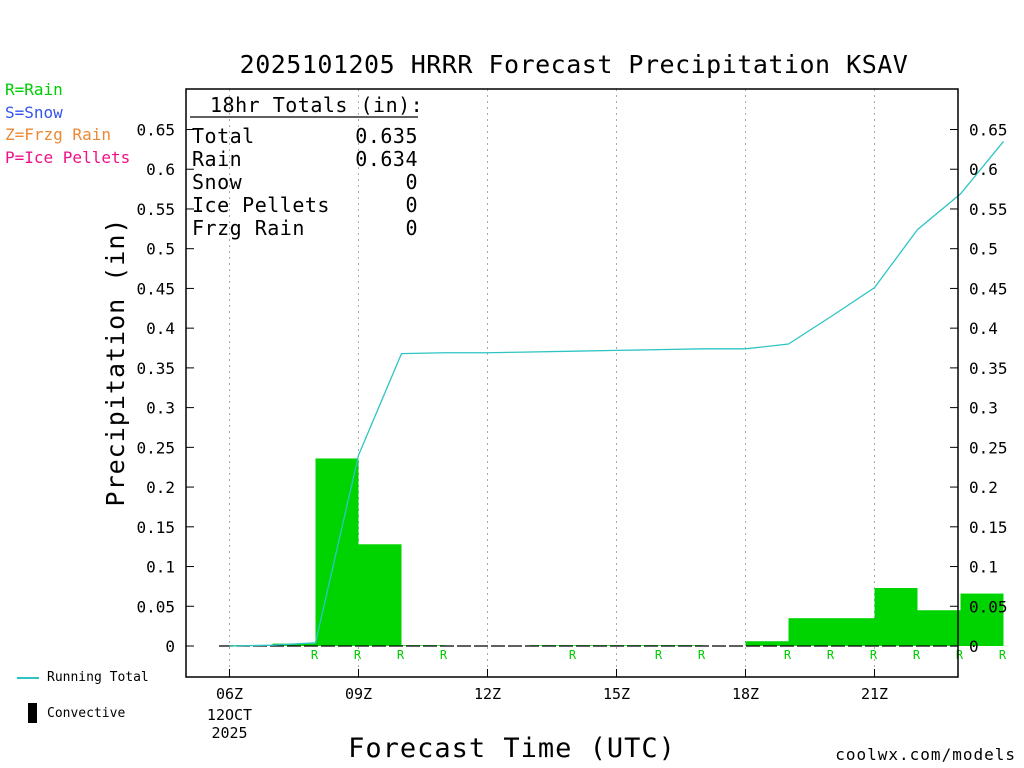  Describe the element at coordinates (217, 159) in the screenshot. I see `totals-row-label: Rain` at that location.